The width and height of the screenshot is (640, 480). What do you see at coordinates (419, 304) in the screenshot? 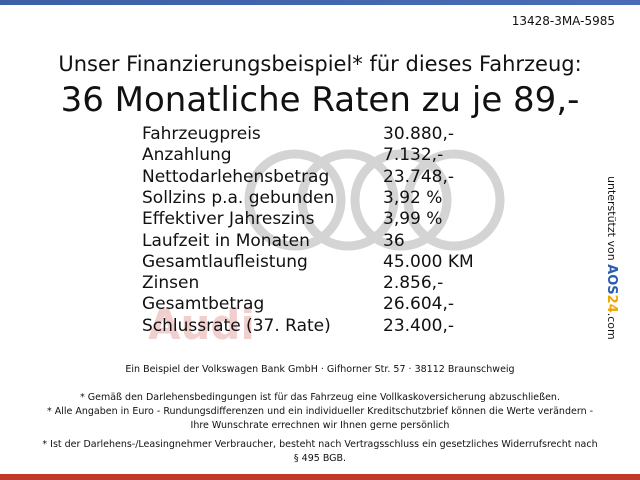
I see `row-value: 26.604,-` at bounding box center [419, 304].